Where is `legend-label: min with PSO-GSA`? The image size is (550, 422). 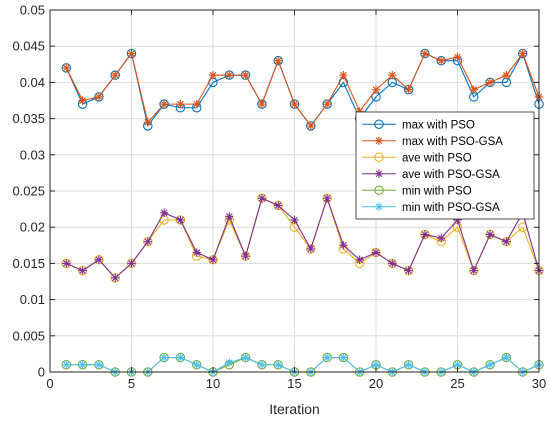 legend-label: min with PSO-GSA is located at coordinates (451, 208).